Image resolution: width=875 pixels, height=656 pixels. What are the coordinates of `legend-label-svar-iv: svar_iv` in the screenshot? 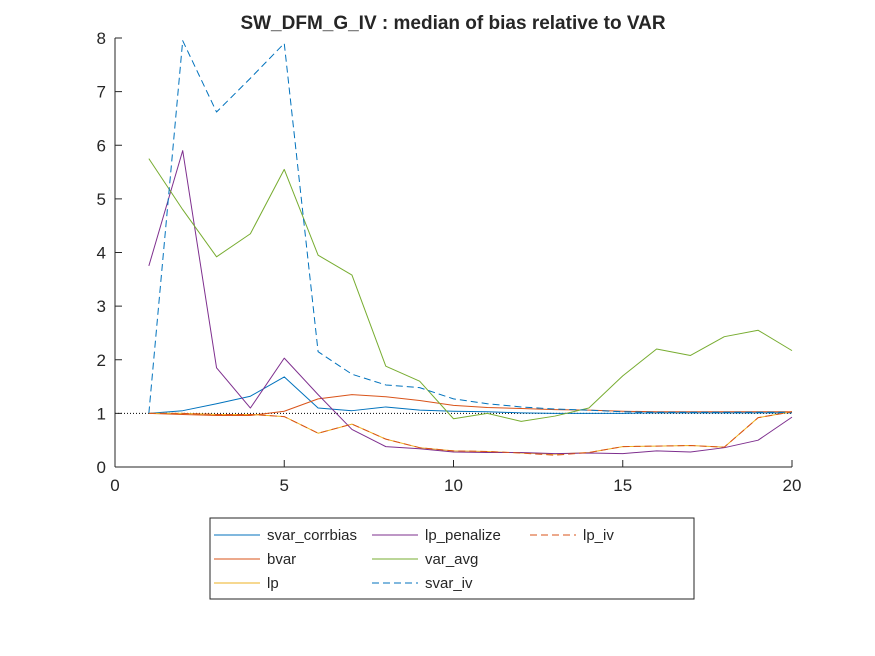 It's located at (449, 583).